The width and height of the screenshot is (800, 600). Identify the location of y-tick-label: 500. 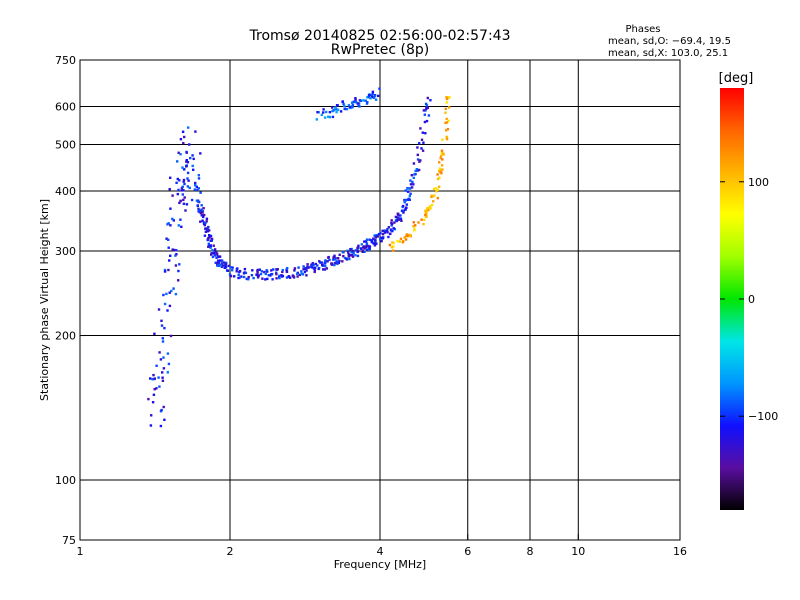
(65, 145).